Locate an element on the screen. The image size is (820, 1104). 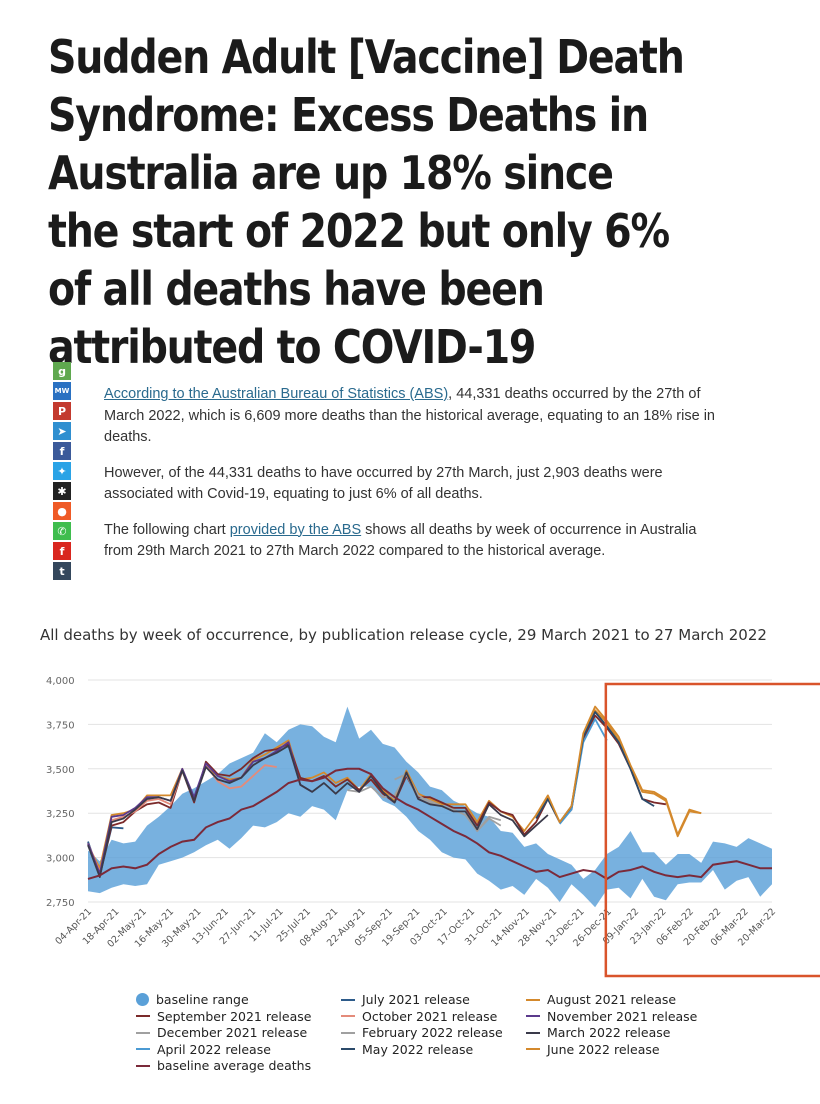
legend-item: June 2022 release is located at coordinates (593, 1049).